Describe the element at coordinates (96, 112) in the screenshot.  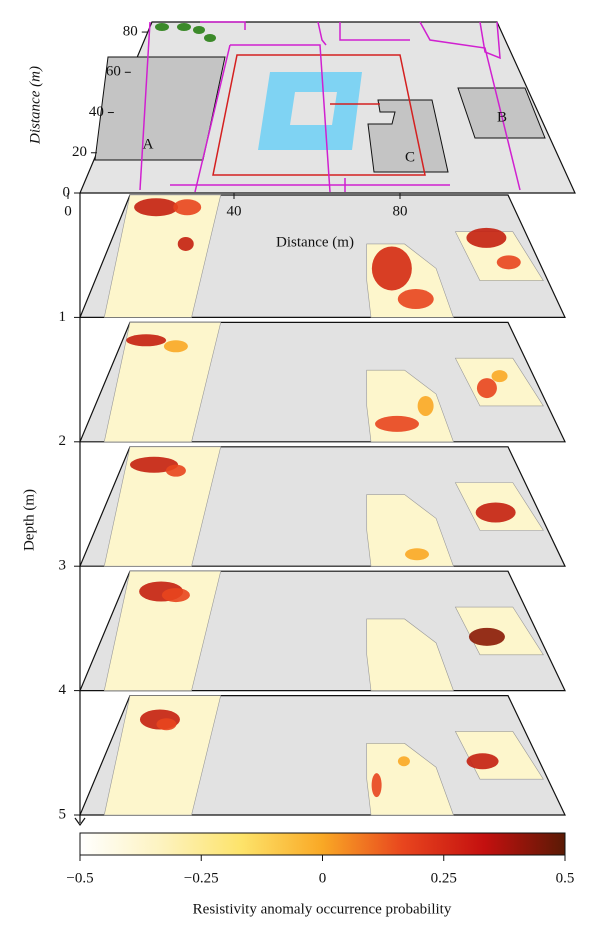
I see `map-y-tick-label: 40` at that location.